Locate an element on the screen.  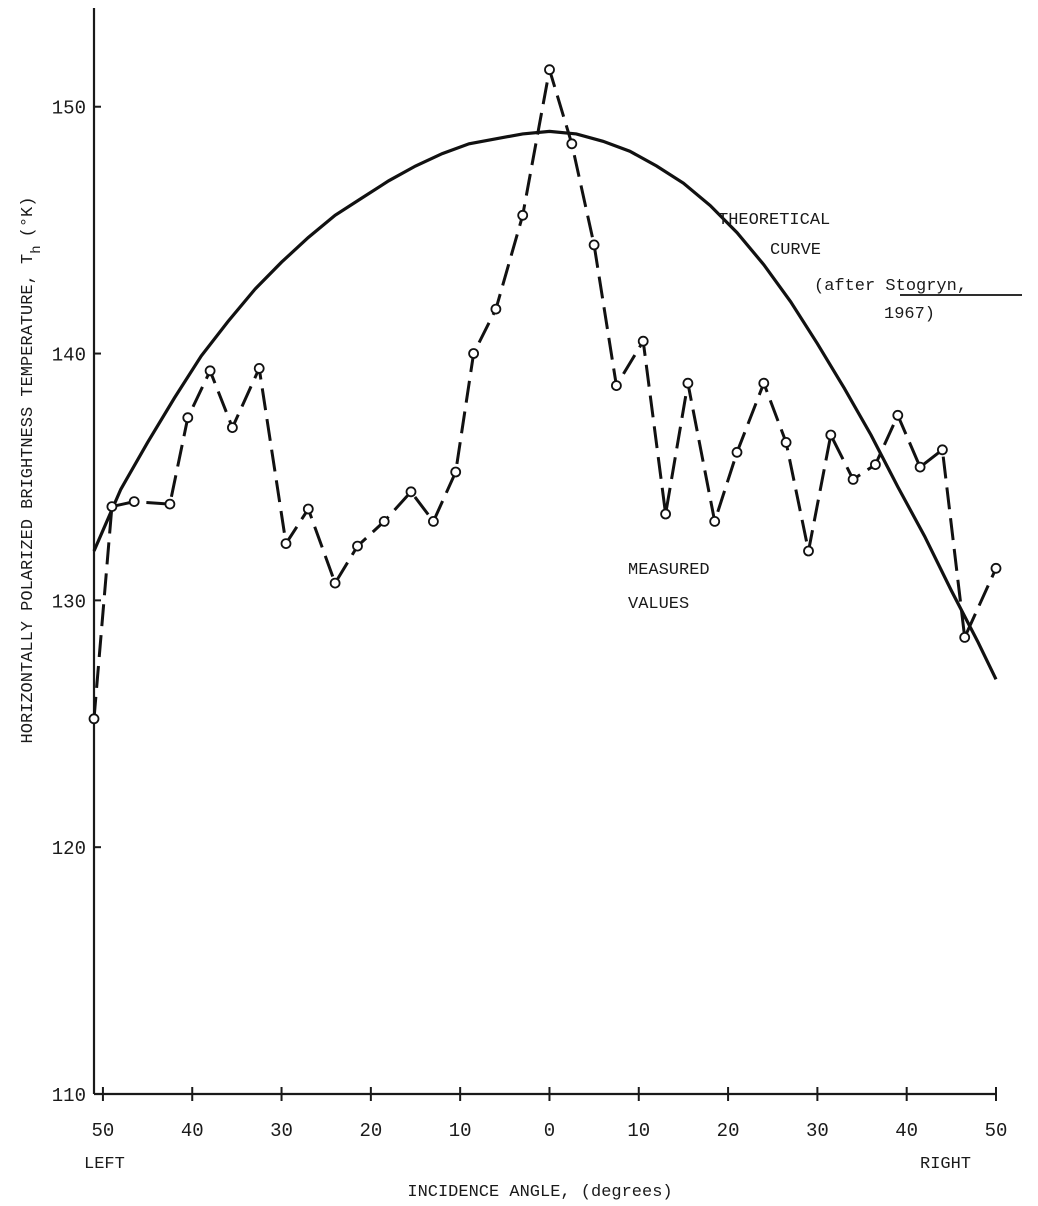
y-axis-title-unit: (°K) is located at coordinates (28, 217).